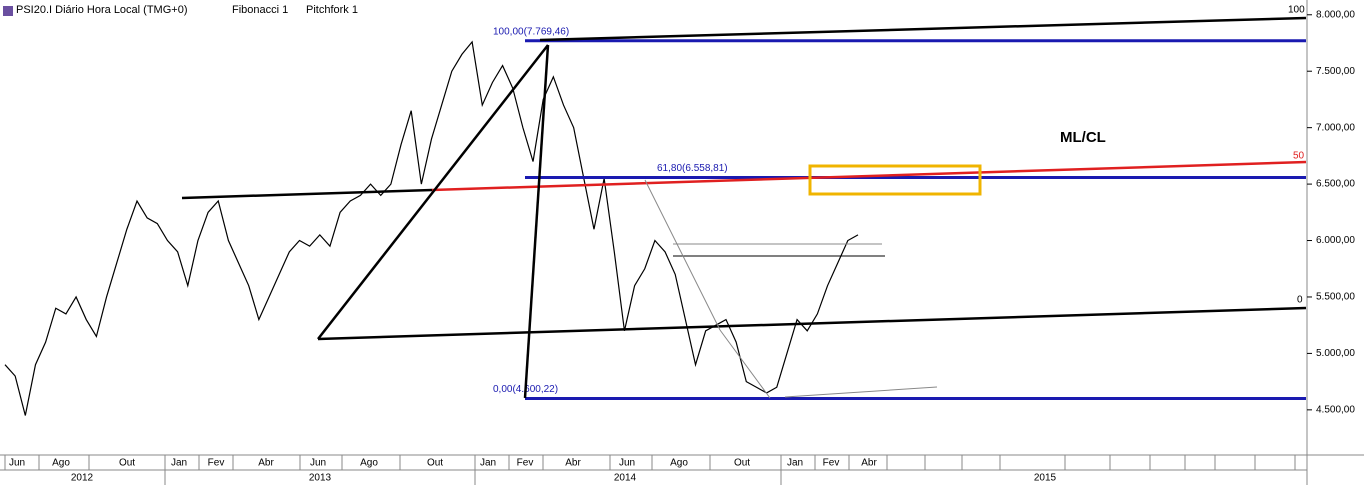  I want to click on symbol-icon, so click(8, 11).